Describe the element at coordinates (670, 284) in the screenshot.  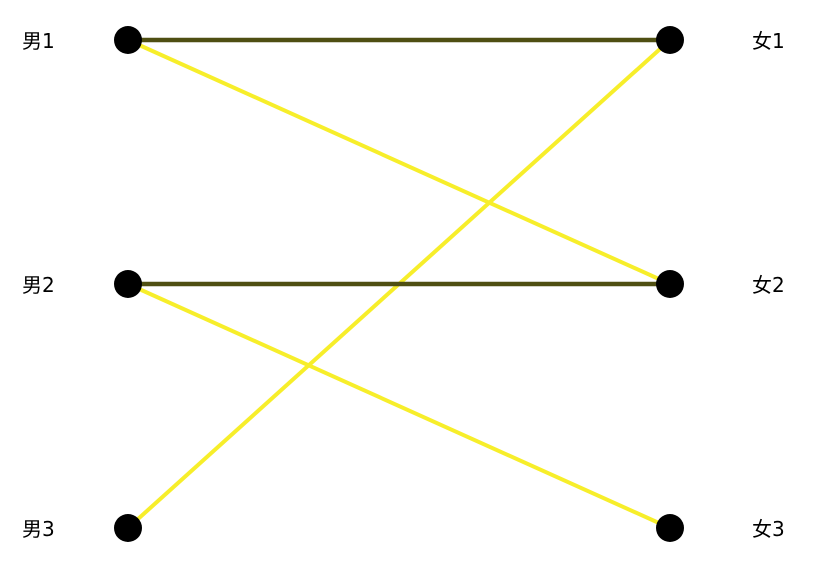
I see `node-f2` at that location.